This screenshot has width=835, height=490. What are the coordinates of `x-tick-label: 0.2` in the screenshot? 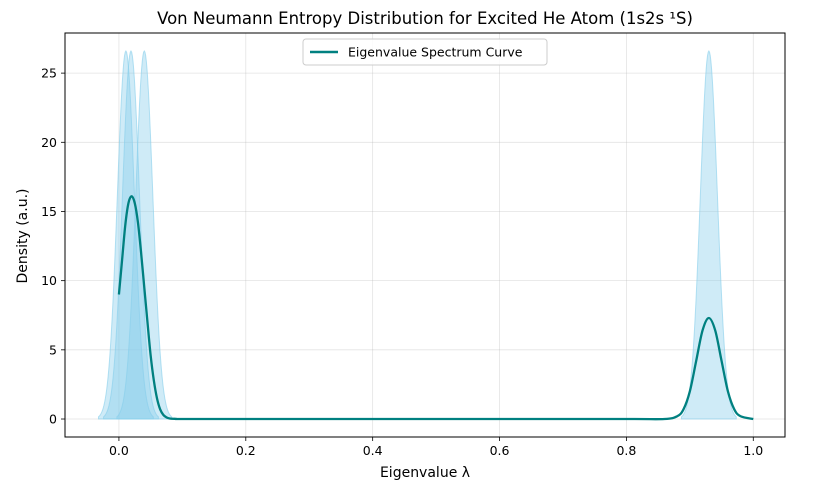 It's located at (246, 450).